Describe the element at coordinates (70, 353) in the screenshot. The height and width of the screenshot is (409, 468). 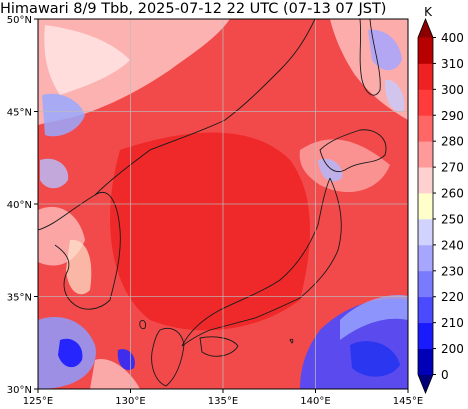
I see `cloud-deep-southwest` at that location.